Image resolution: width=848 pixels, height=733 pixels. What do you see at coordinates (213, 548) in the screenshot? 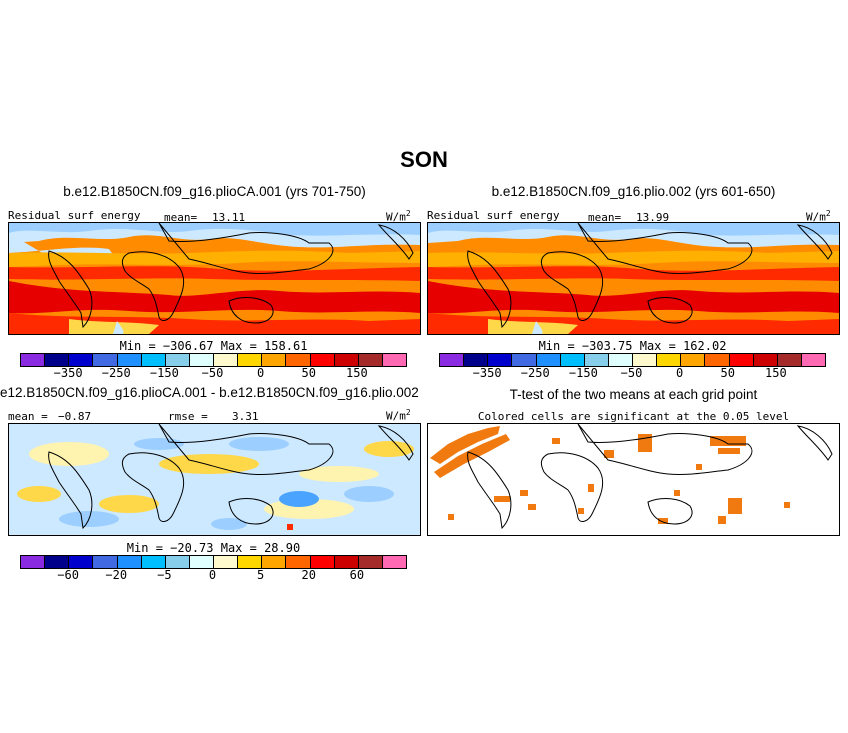
I see `panel-3-minmax: Min = −20.73 Max = 28.90` at bounding box center [213, 548].